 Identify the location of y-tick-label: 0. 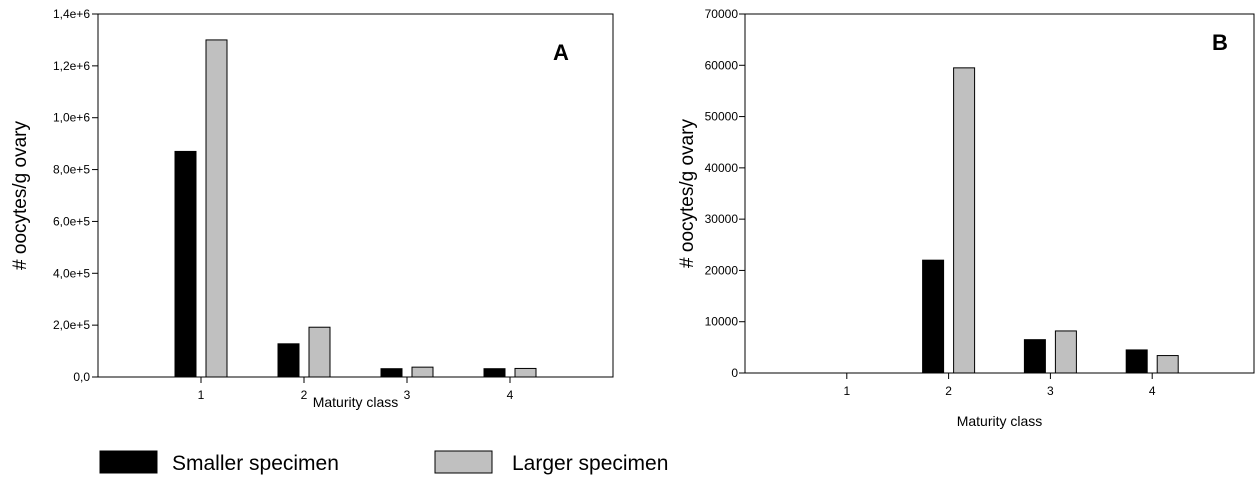
(734, 373).